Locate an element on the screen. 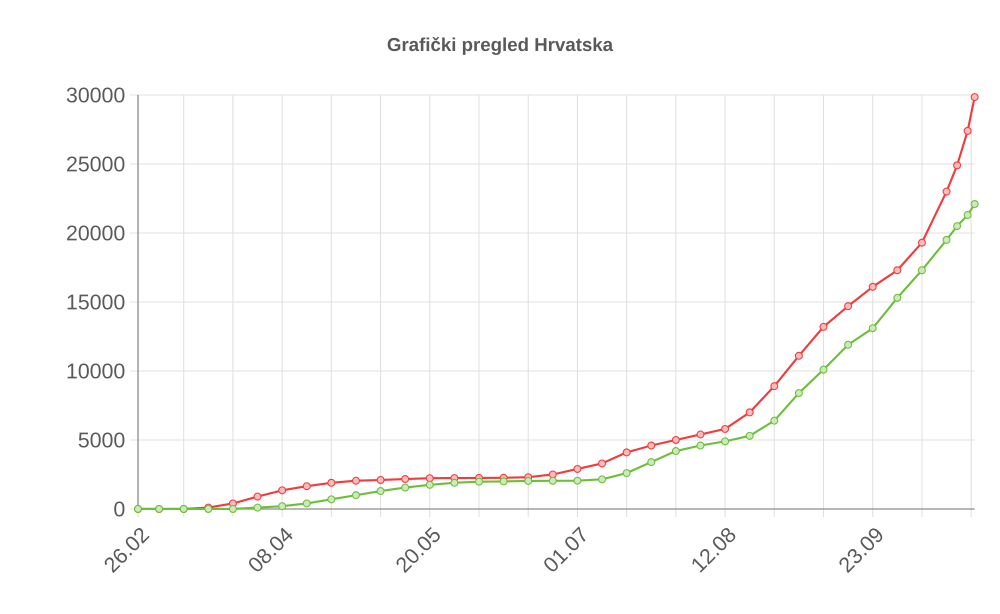 The height and width of the screenshot is (614, 1000). chart-title: Grafički pregled Hrvatska is located at coordinates (501, 46).